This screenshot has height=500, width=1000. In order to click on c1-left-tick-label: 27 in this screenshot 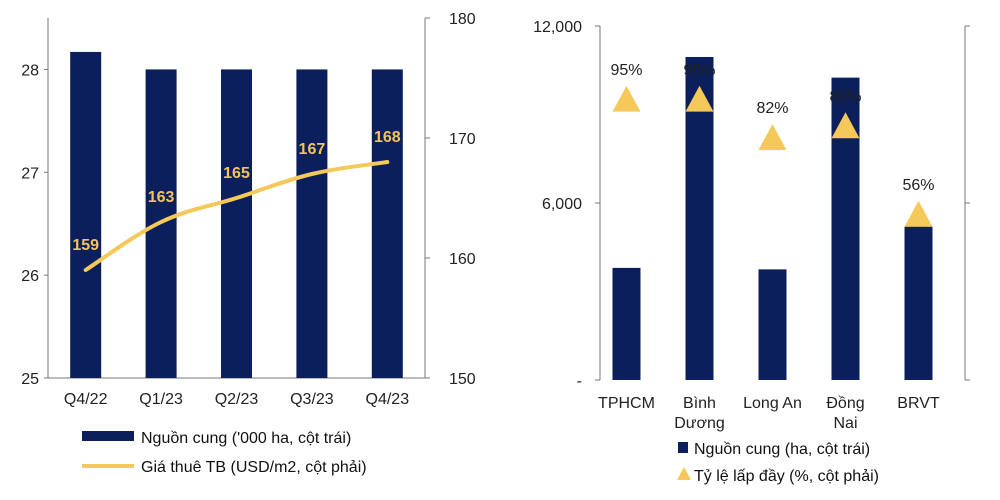, I will do `click(30, 173)`.